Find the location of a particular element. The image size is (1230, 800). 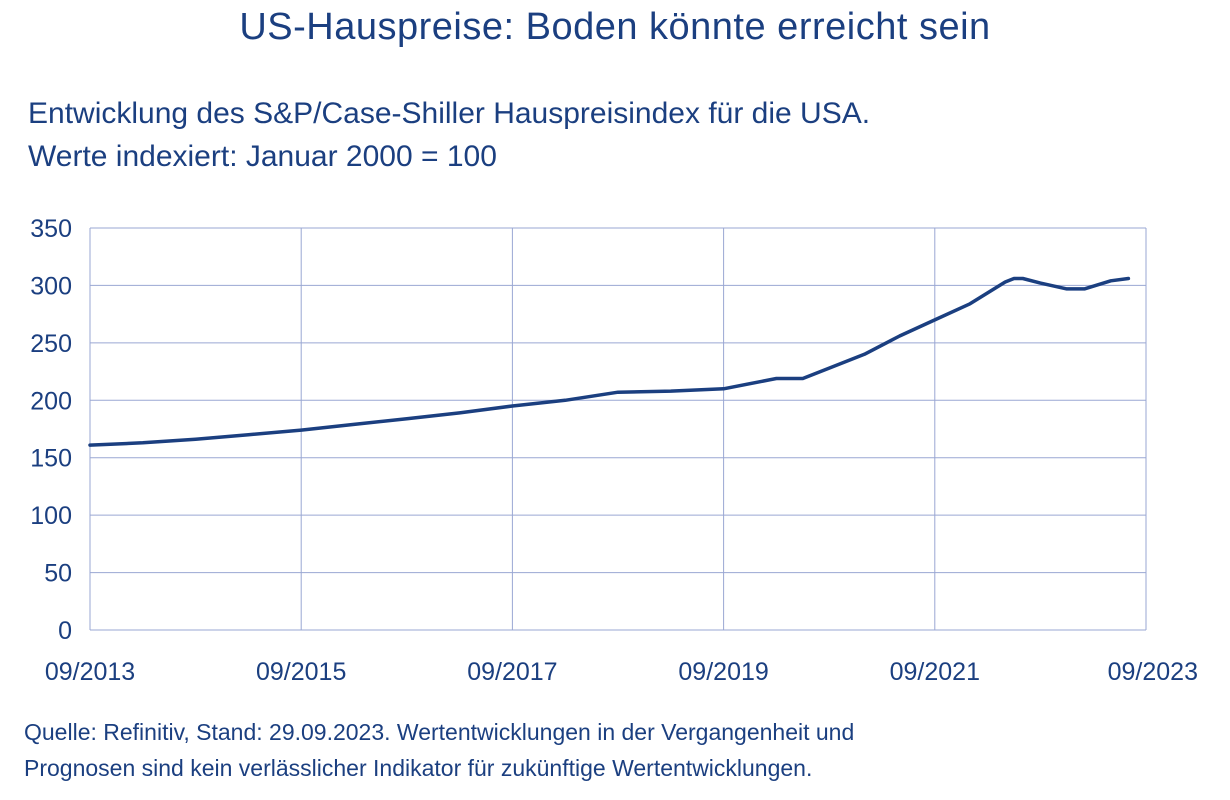

x-tick-label: 09/2021 is located at coordinates (935, 672).